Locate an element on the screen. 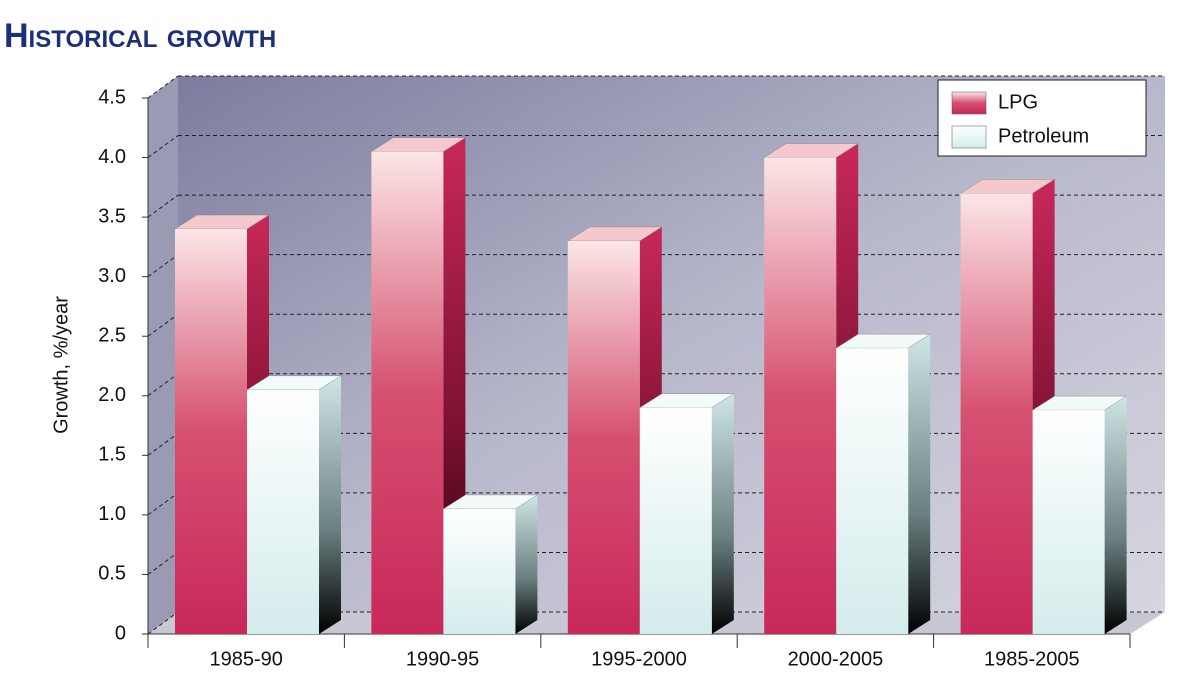  y-tick-label: 1.0 is located at coordinates (112, 514).